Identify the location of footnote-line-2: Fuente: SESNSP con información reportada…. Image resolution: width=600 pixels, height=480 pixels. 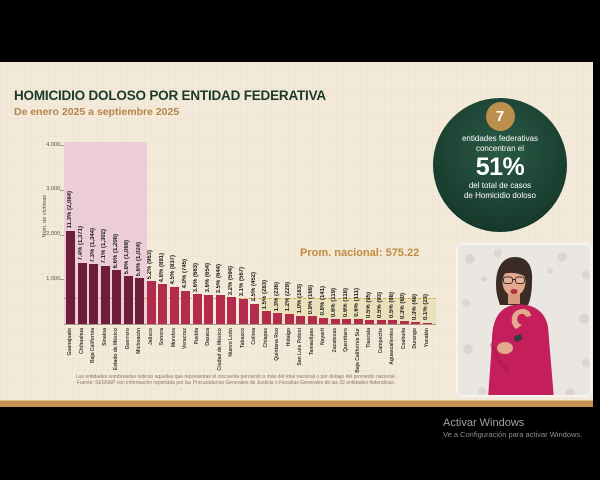
(236, 383).